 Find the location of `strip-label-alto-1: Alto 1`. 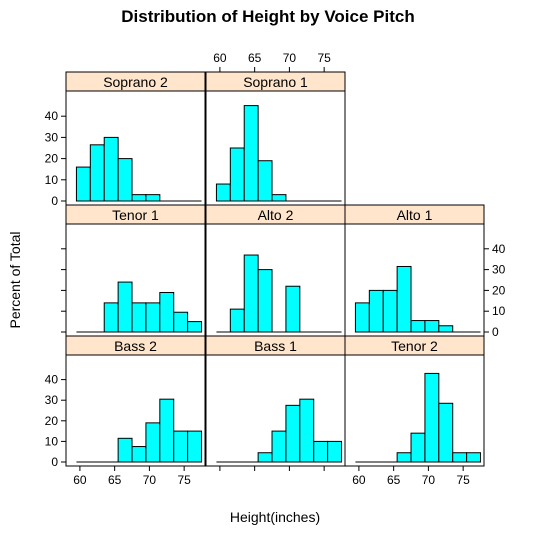

strip-label-alto-1: Alto 1 is located at coordinates (415, 215).